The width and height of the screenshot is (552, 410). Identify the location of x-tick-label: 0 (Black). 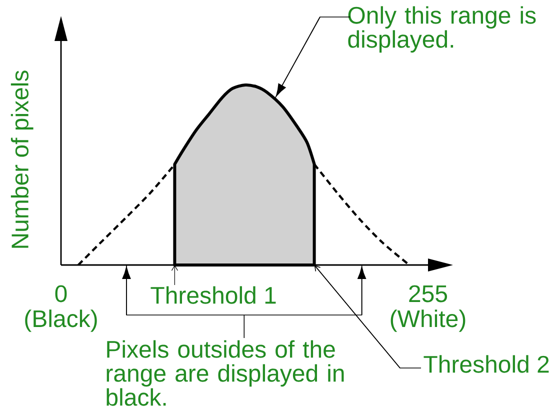
(61, 308).